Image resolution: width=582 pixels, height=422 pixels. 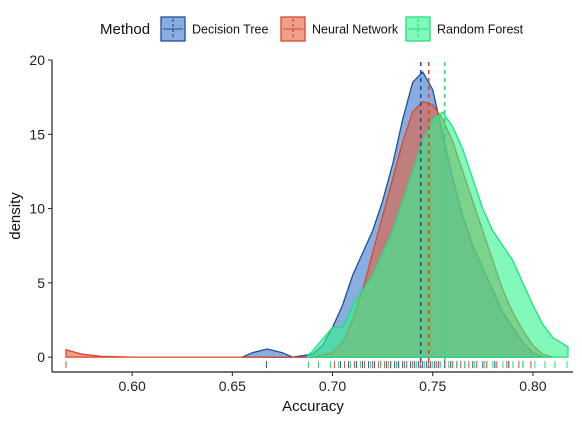 I want to click on legend-title: Method, so click(x=125, y=29).